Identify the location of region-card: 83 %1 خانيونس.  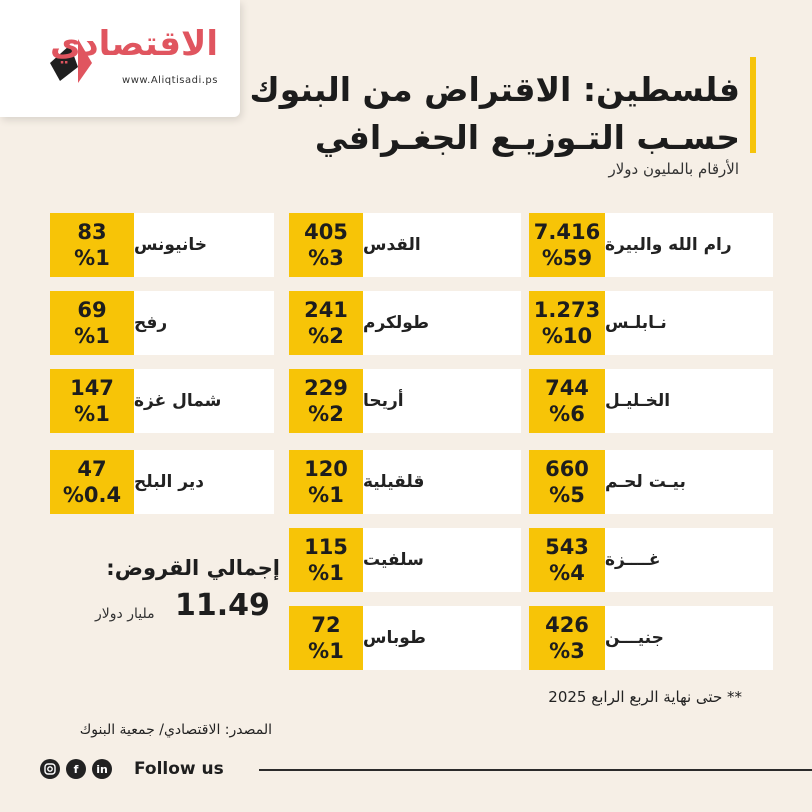
(162, 245).